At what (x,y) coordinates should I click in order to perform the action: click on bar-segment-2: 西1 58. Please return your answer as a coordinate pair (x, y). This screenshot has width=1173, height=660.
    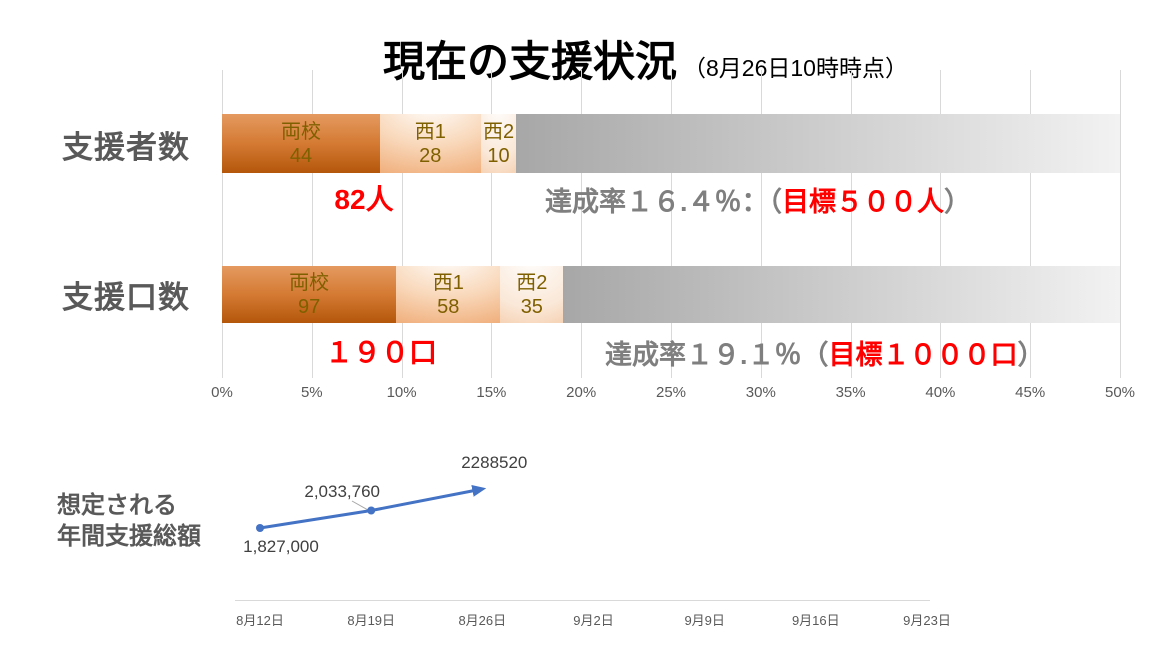
    Looking at the image, I should click on (448, 294).